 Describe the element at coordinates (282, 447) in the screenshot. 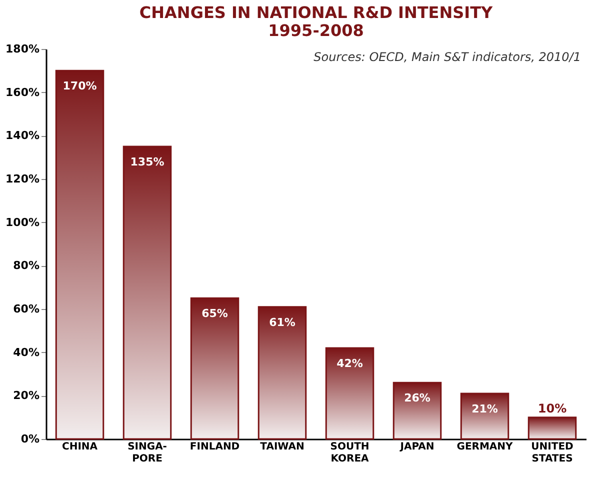

I see `x-tick-label: TAIWAN` at that location.